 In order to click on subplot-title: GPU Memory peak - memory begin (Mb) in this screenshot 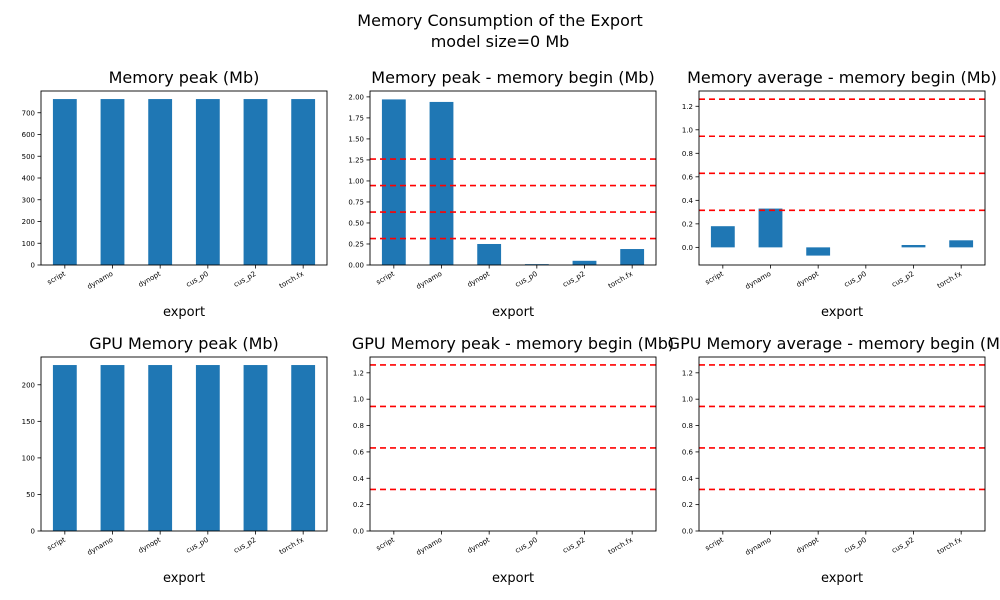, I will do `click(513, 343)`.